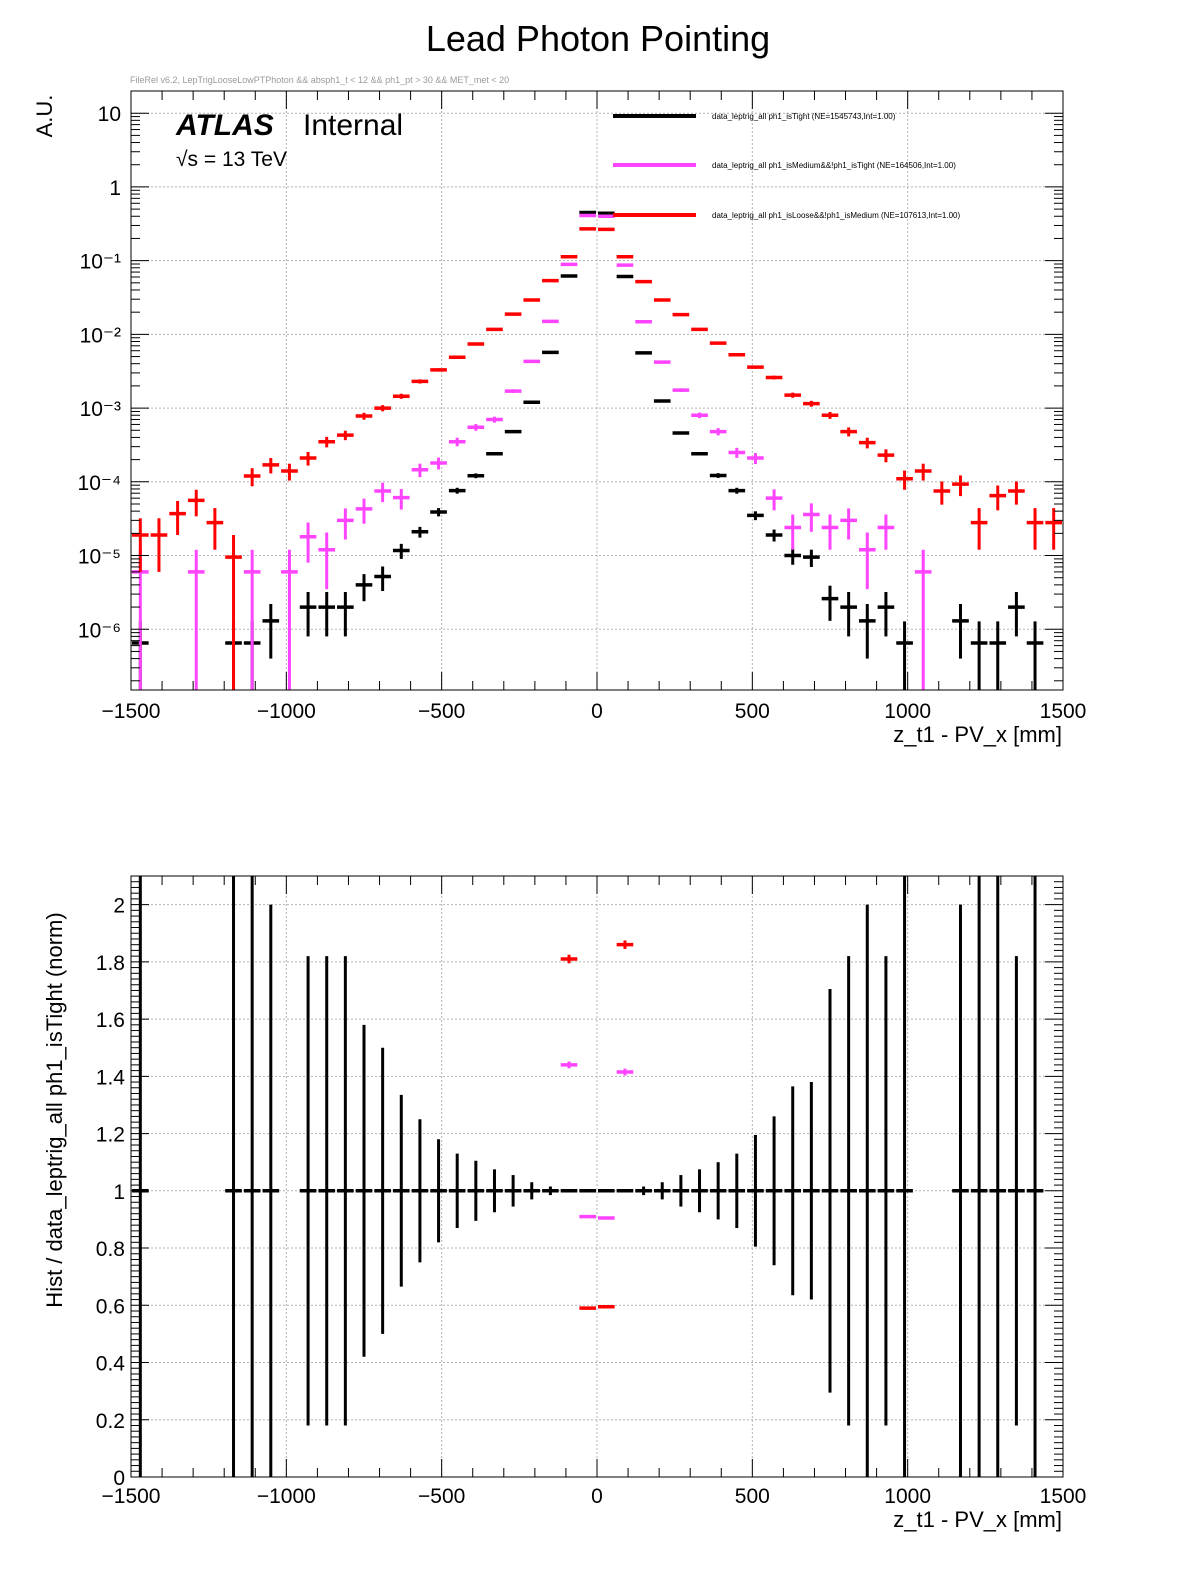  What do you see at coordinates (99, 630) in the screenshot?
I see `y-tick-label: 10⁻⁶` at bounding box center [99, 630].